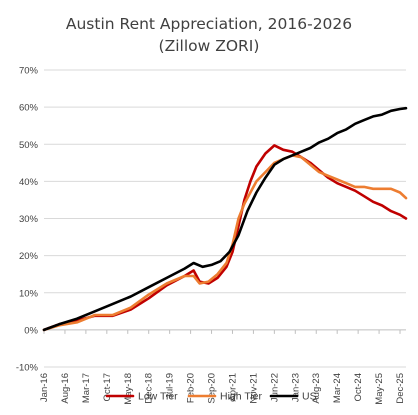 The height and width of the screenshot is (415, 418). What do you see at coordinates (27, 368) in the screenshot?
I see `y-tick-label: -10%` at bounding box center [27, 368].